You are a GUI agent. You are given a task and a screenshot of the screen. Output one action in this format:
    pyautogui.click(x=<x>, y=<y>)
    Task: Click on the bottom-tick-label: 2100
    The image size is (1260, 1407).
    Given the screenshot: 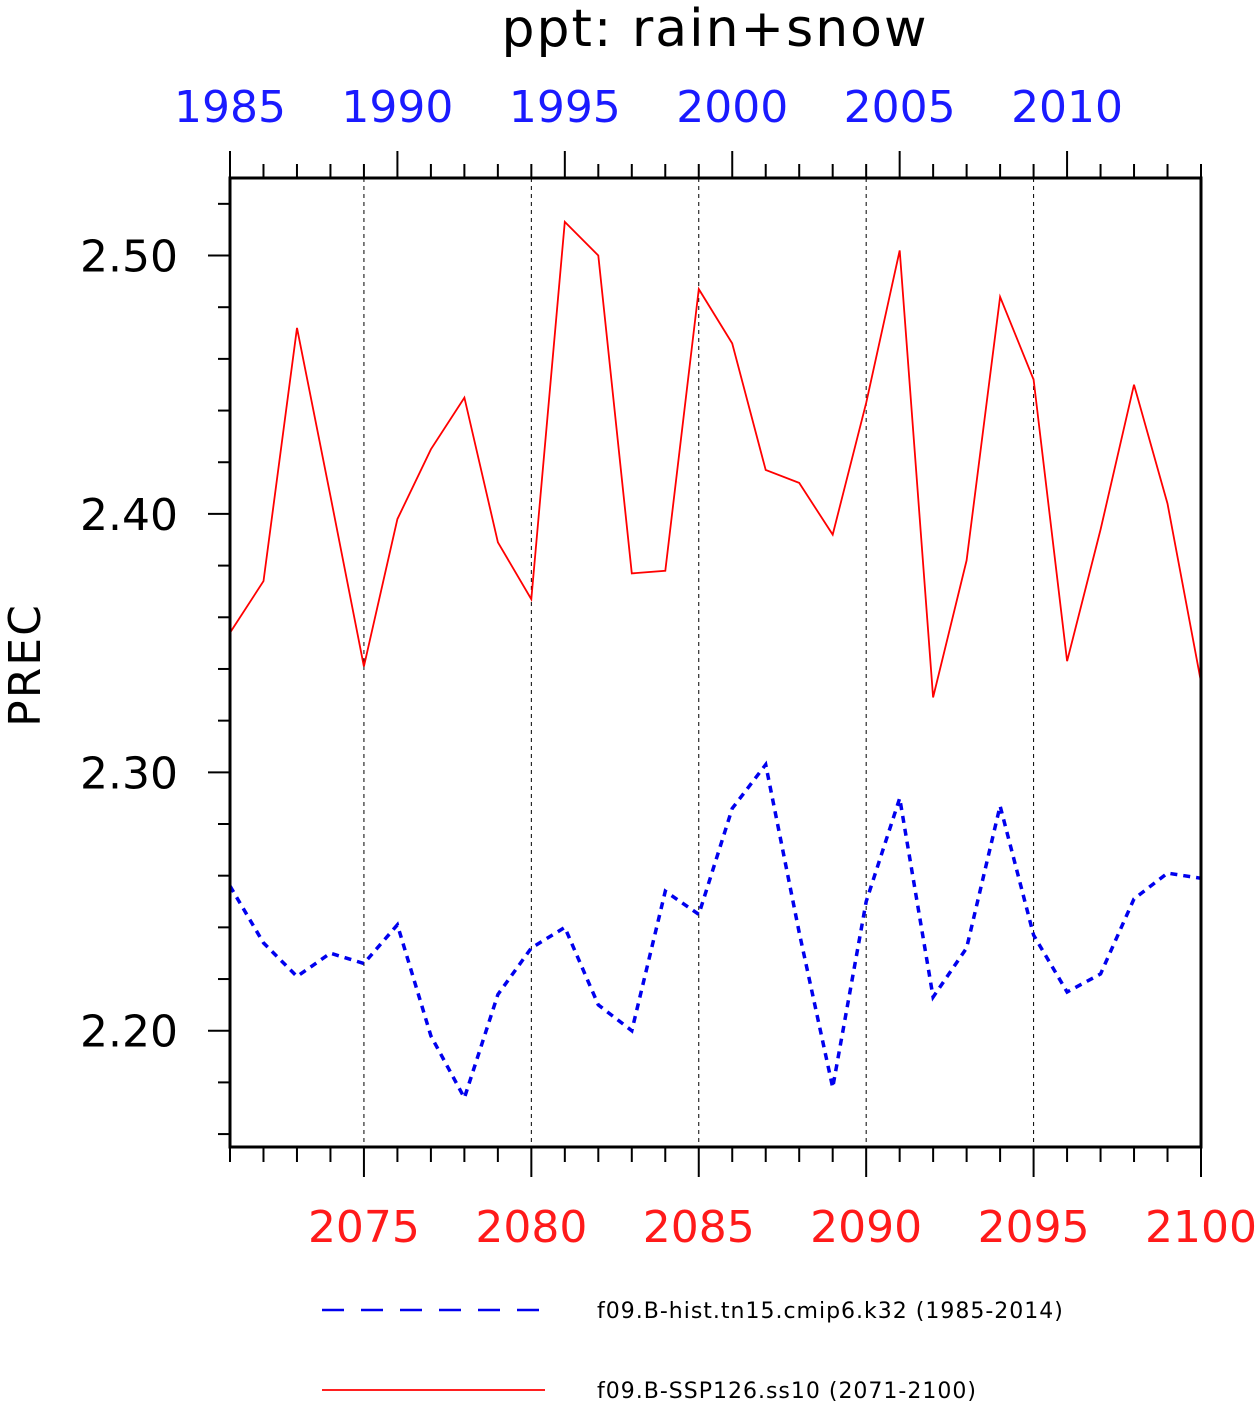 What is the action you would take?
    pyautogui.click(x=1201, y=1227)
    